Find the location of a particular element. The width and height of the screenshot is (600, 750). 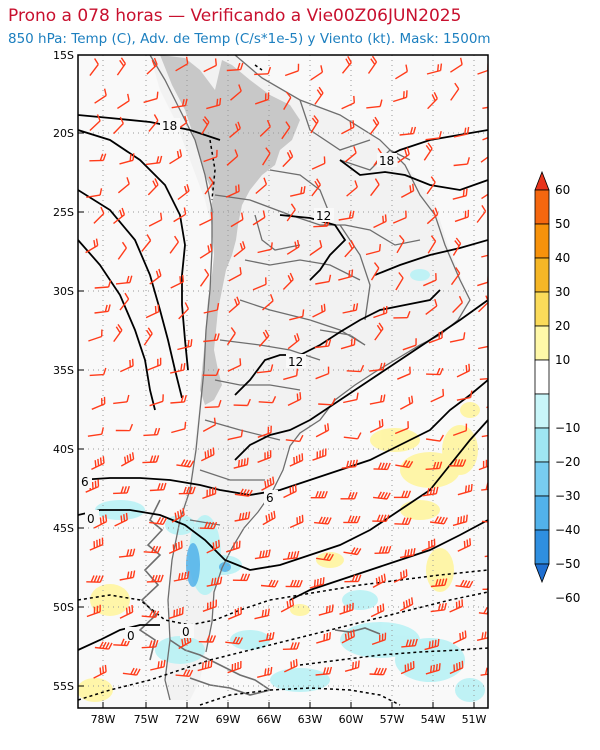

longitude-labels: 78W 75W 72W 69W 66W 63W 60W 57W 54W 51W is located at coordinates (289, 719).